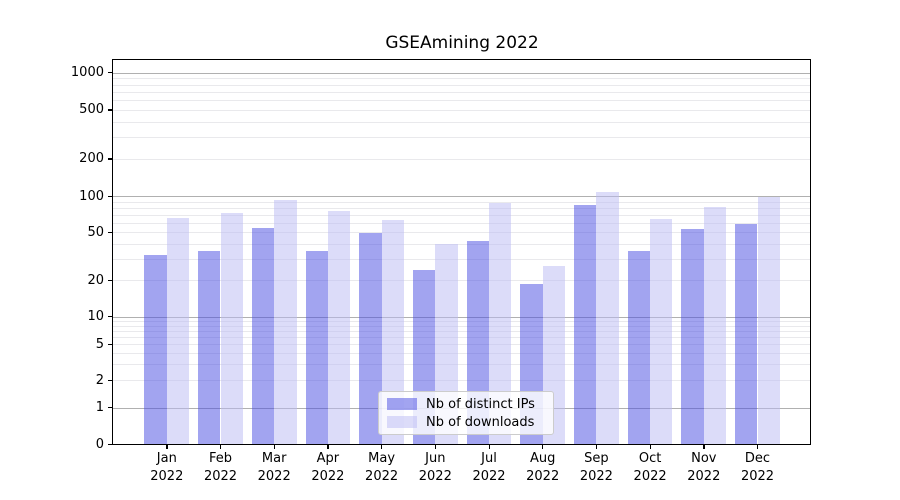 This screenshot has width=900, height=500. I want to click on x-tick-label-mar: Mar 2022, so click(274, 468).